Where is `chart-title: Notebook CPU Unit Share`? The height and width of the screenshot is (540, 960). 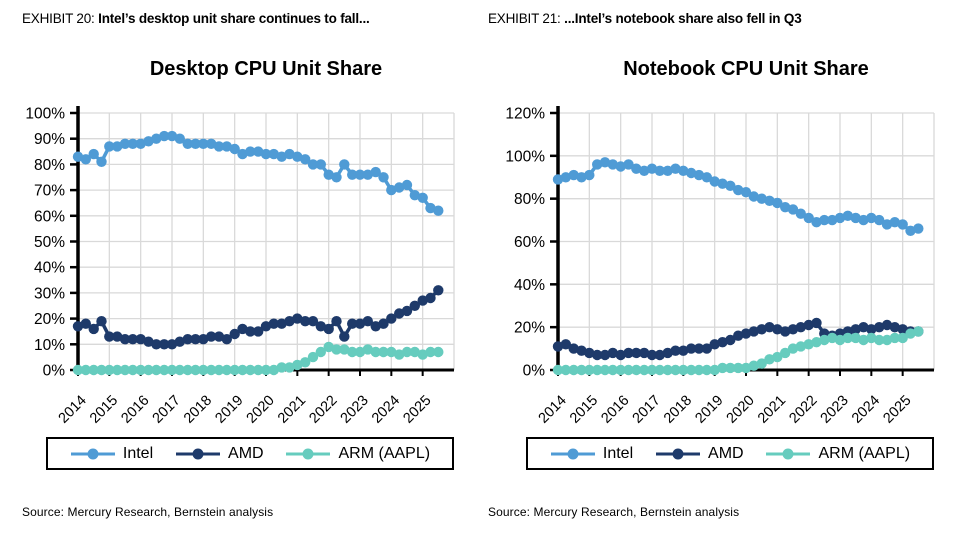
chart-title: Notebook CPU Unit Share is located at coordinates (746, 69).